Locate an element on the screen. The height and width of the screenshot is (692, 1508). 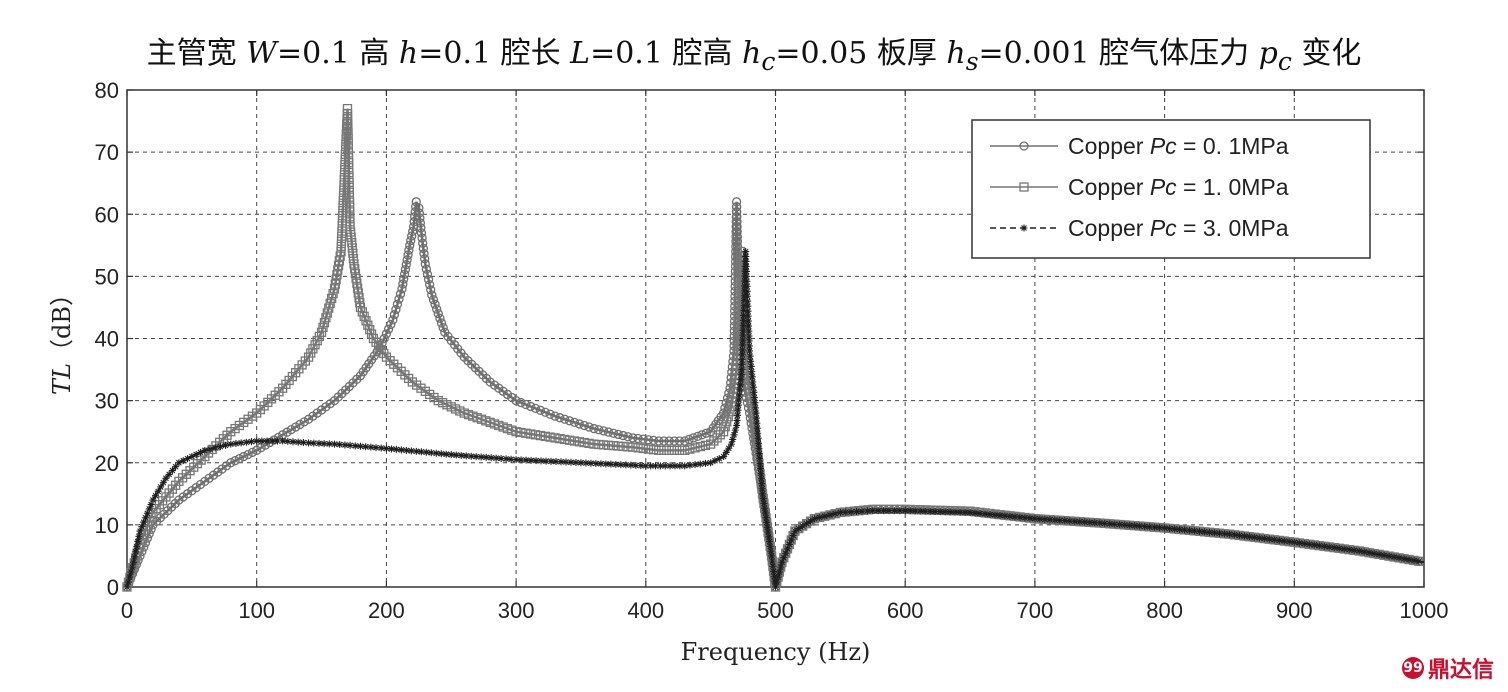
legend-item: Copper Pc = 3. 0MPa is located at coordinates (1139, 228).